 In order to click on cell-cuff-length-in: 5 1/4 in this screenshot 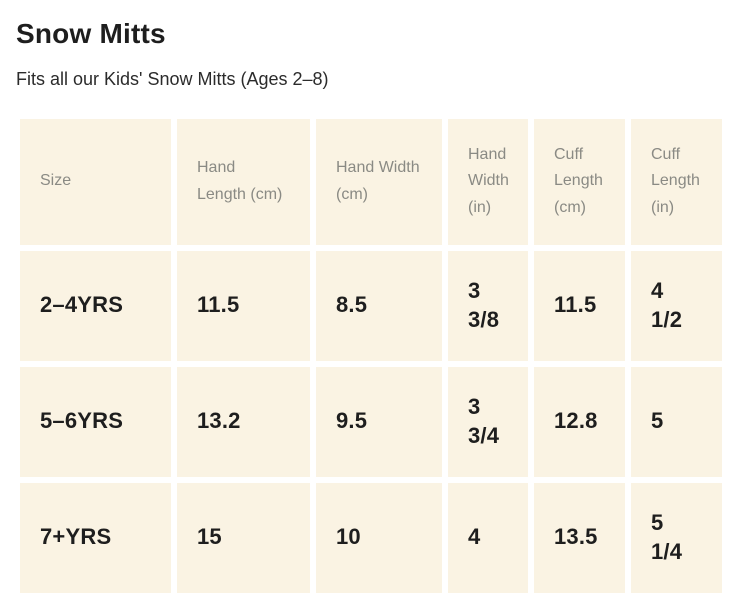, I will do `click(676, 537)`.